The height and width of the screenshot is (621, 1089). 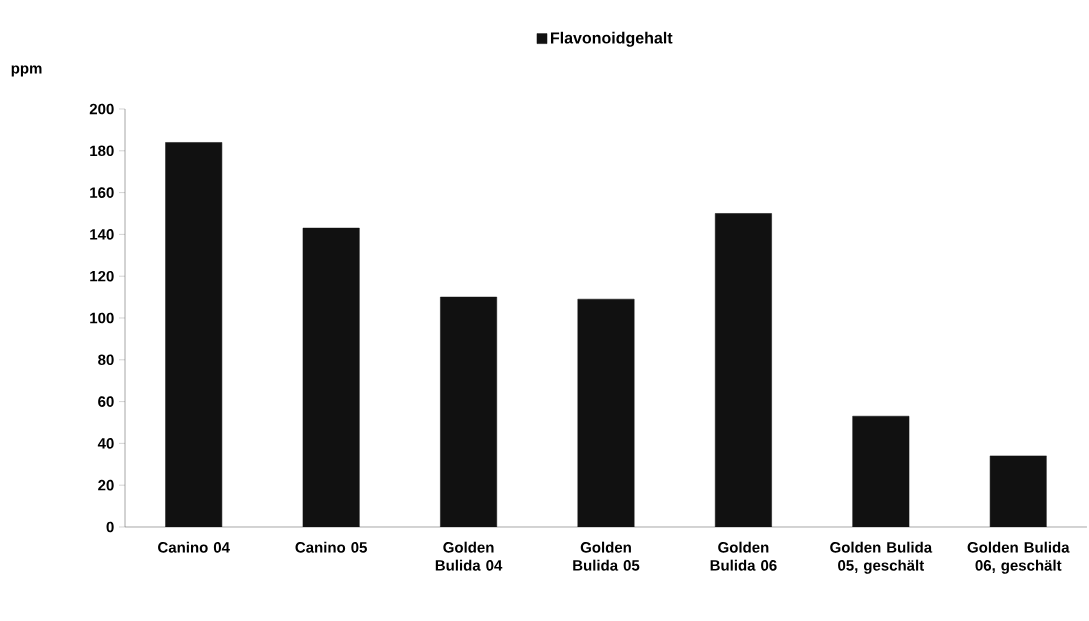 I want to click on y-tick-label: 120, so click(x=102, y=276).